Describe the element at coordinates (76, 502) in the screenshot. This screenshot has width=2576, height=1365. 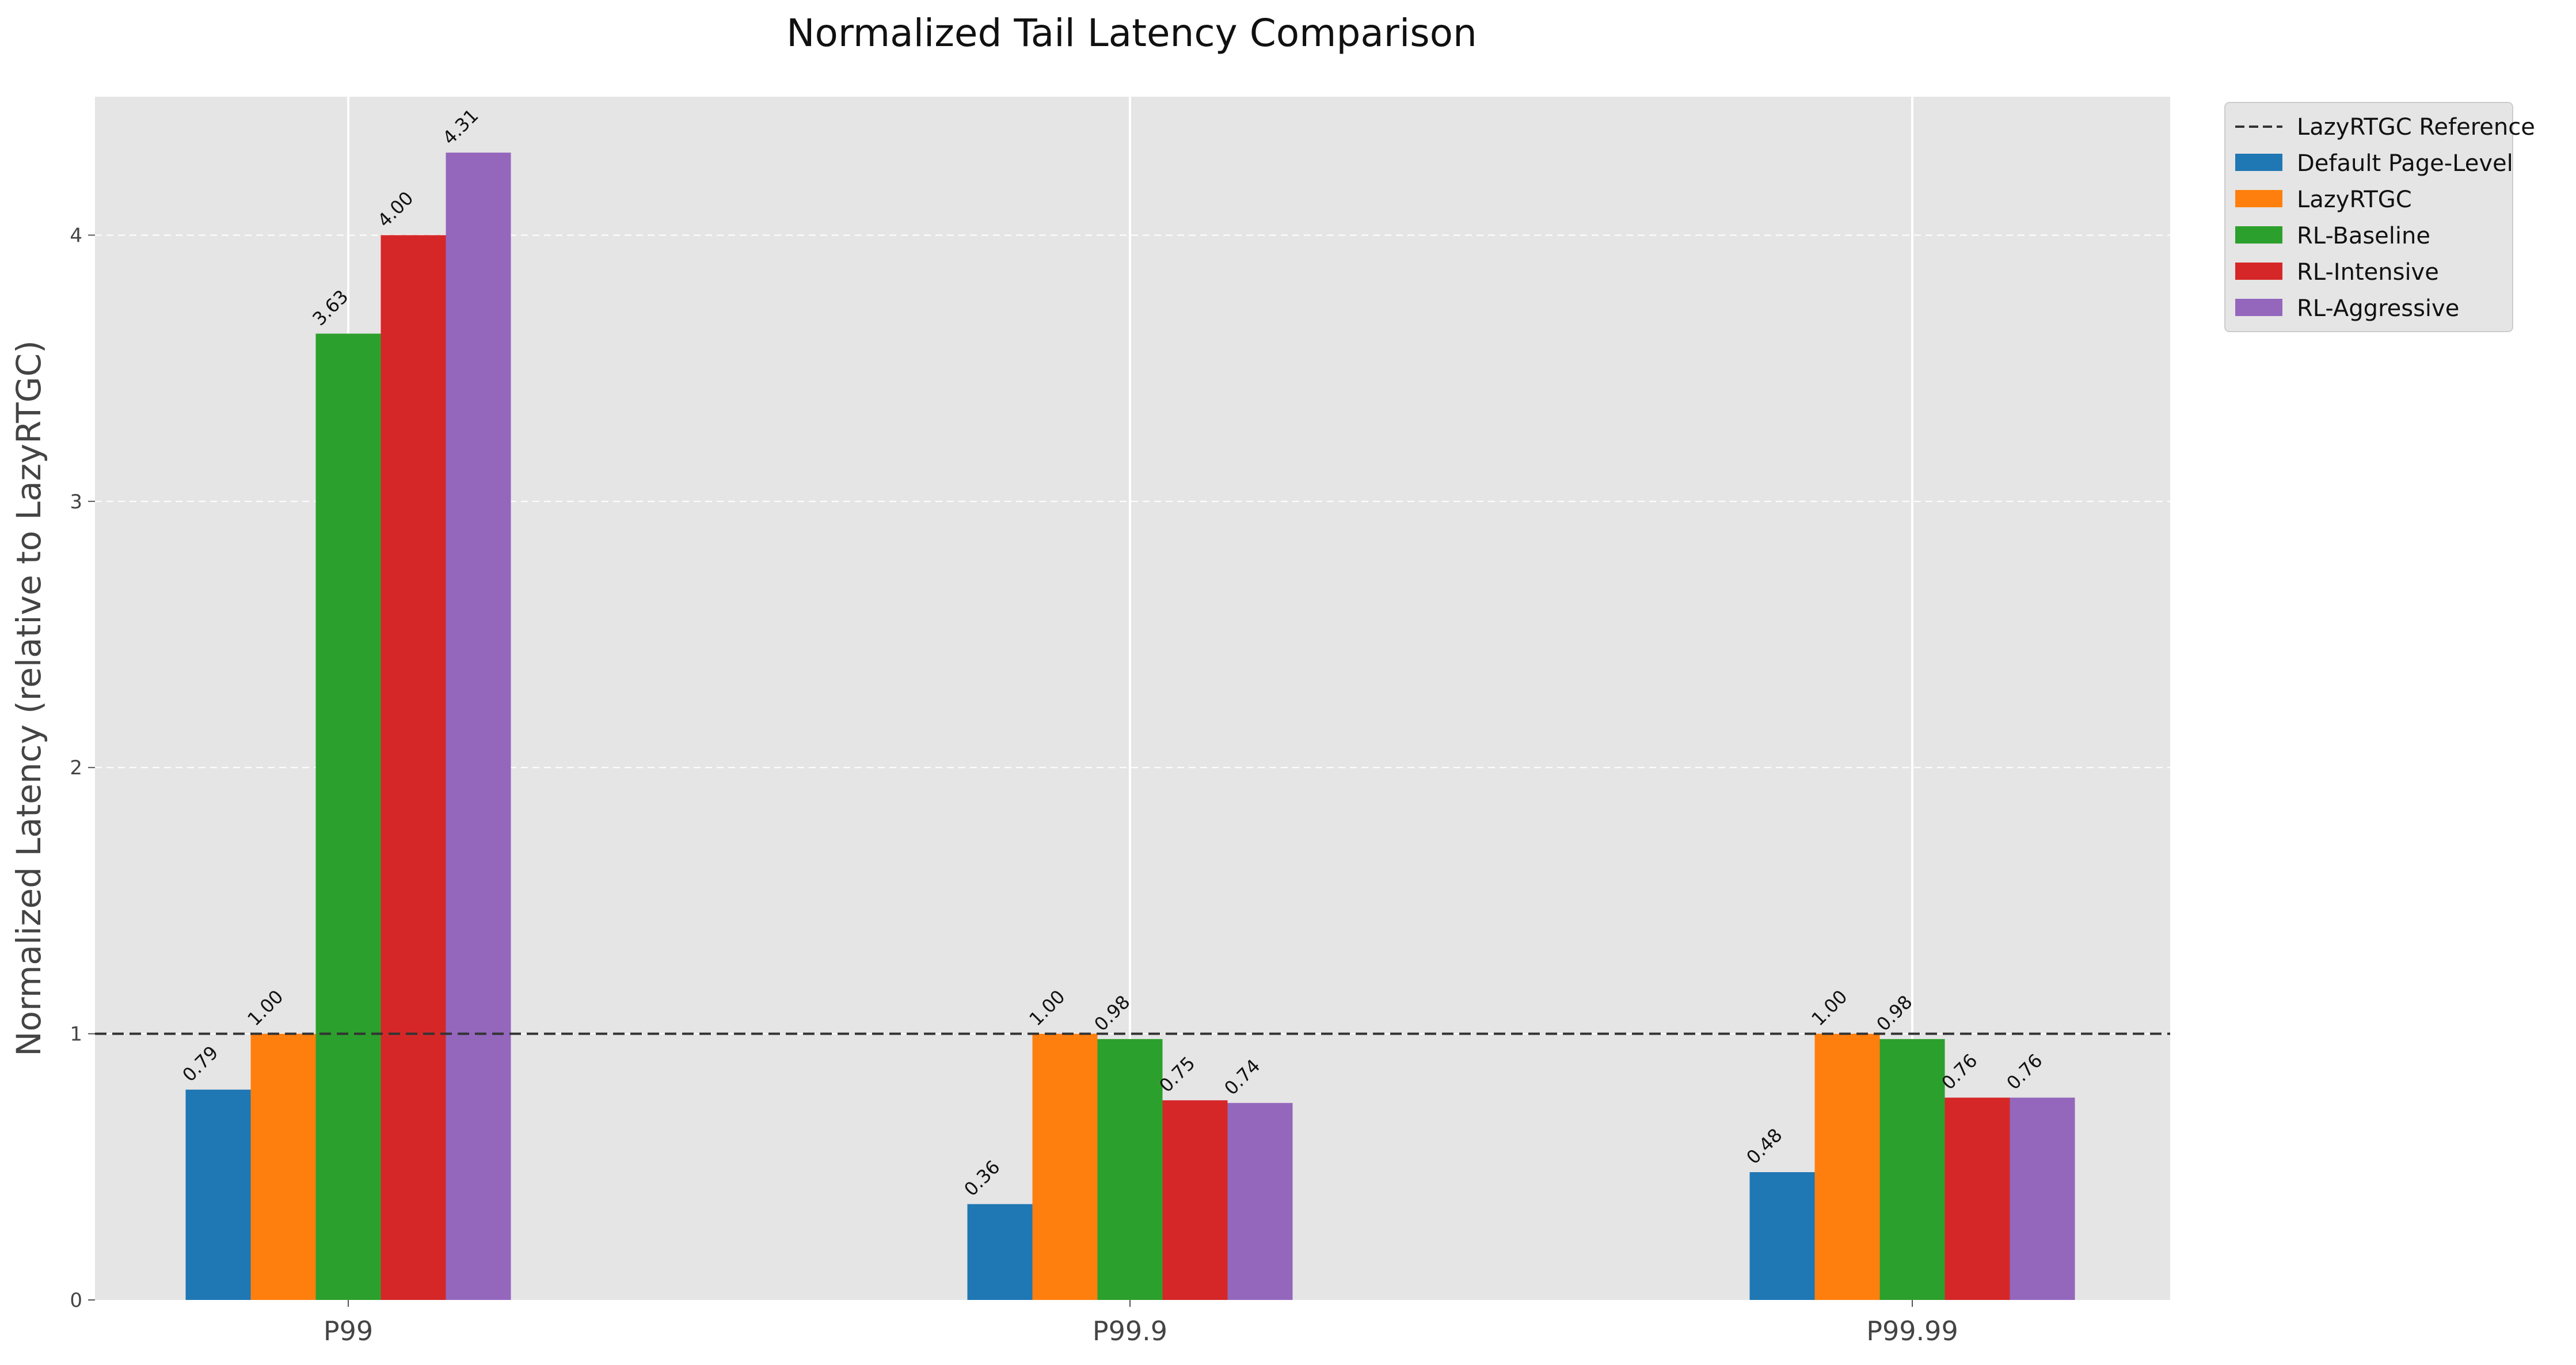
I see `y-tick-label: 3` at that location.